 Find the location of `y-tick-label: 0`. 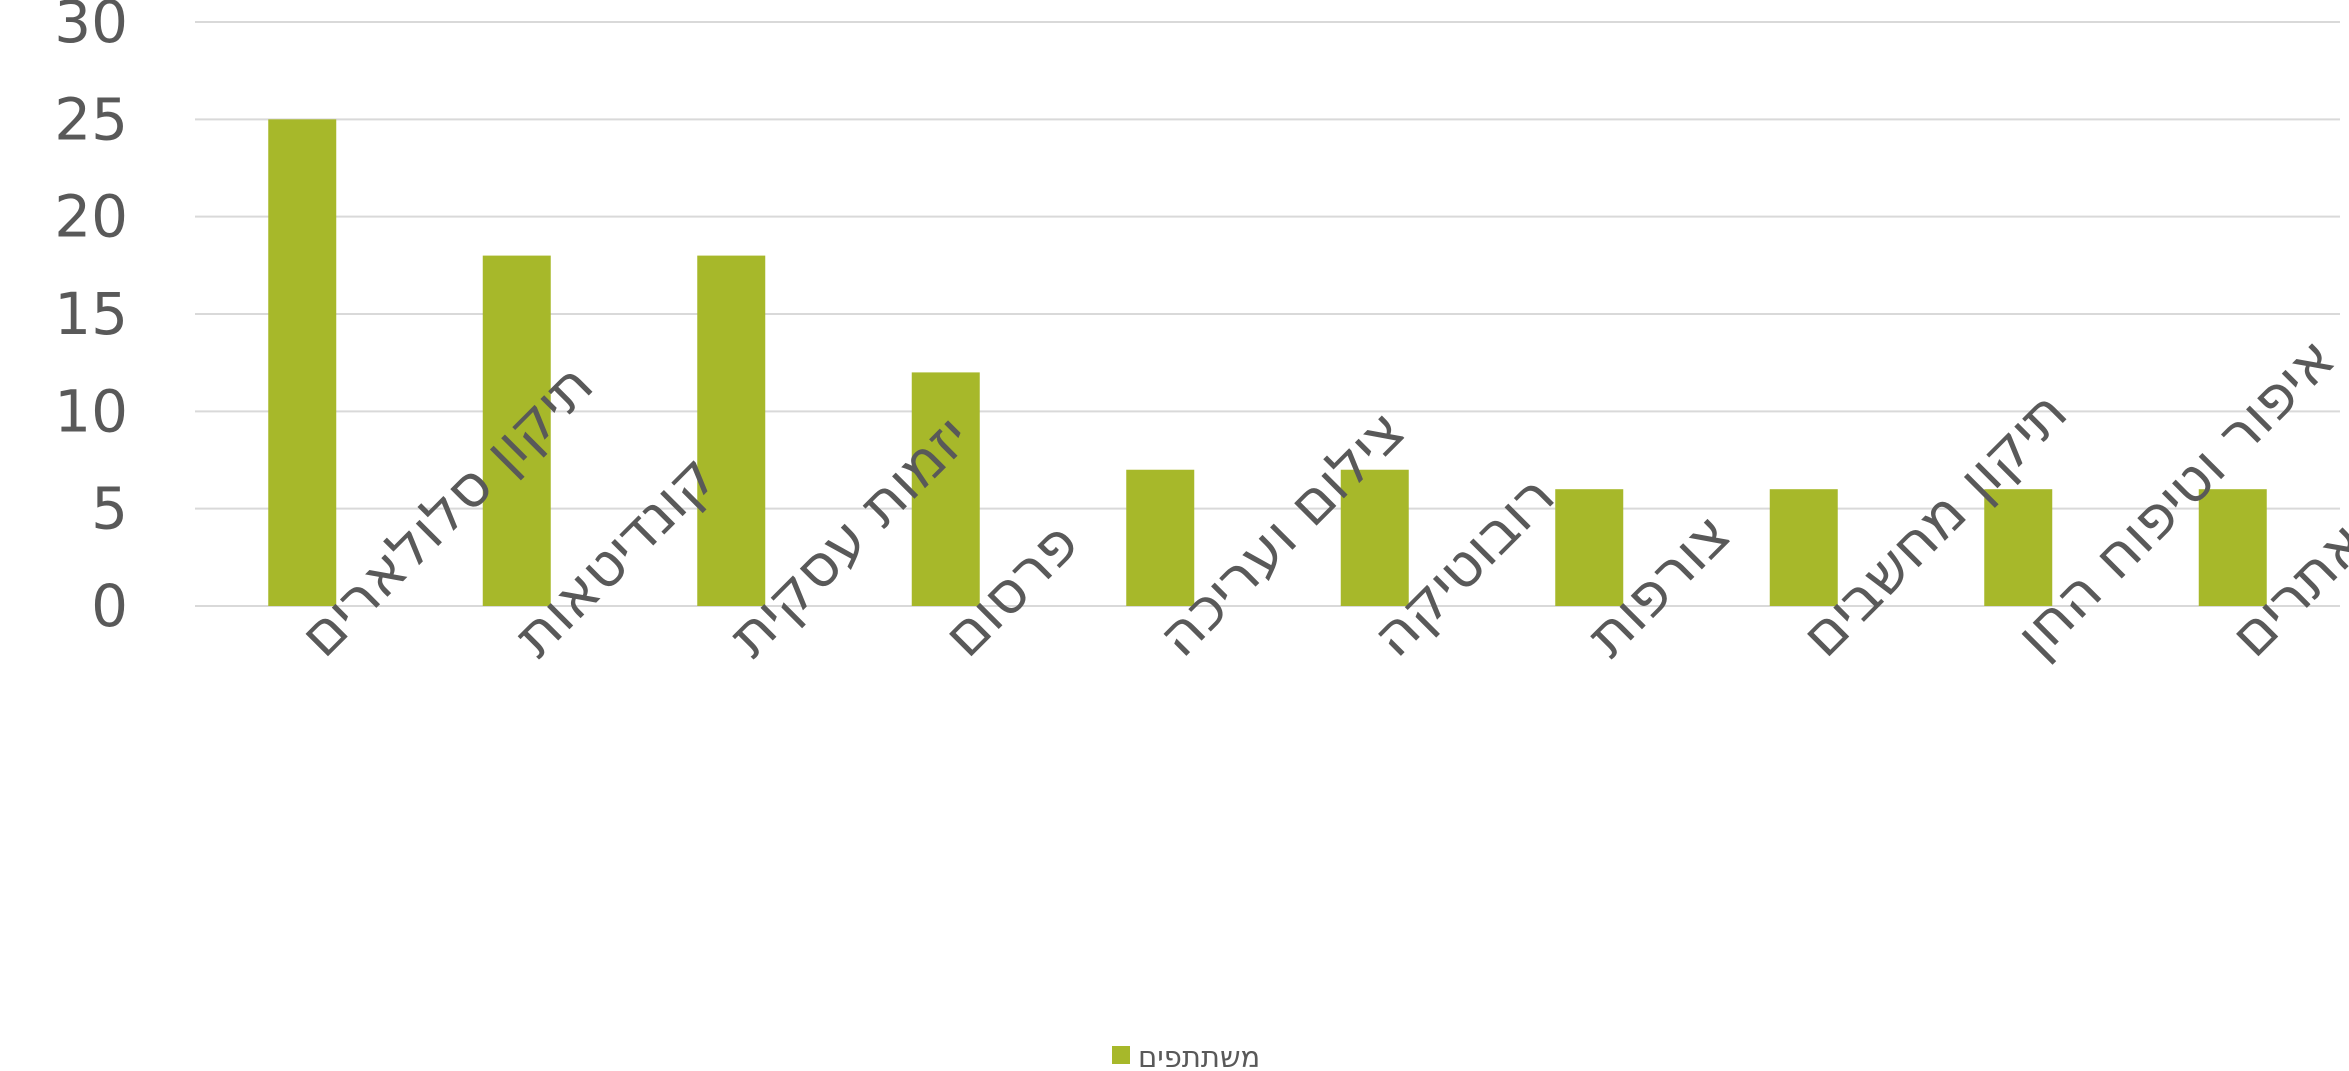

y-tick-label: 0 is located at coordinates (109, 606).